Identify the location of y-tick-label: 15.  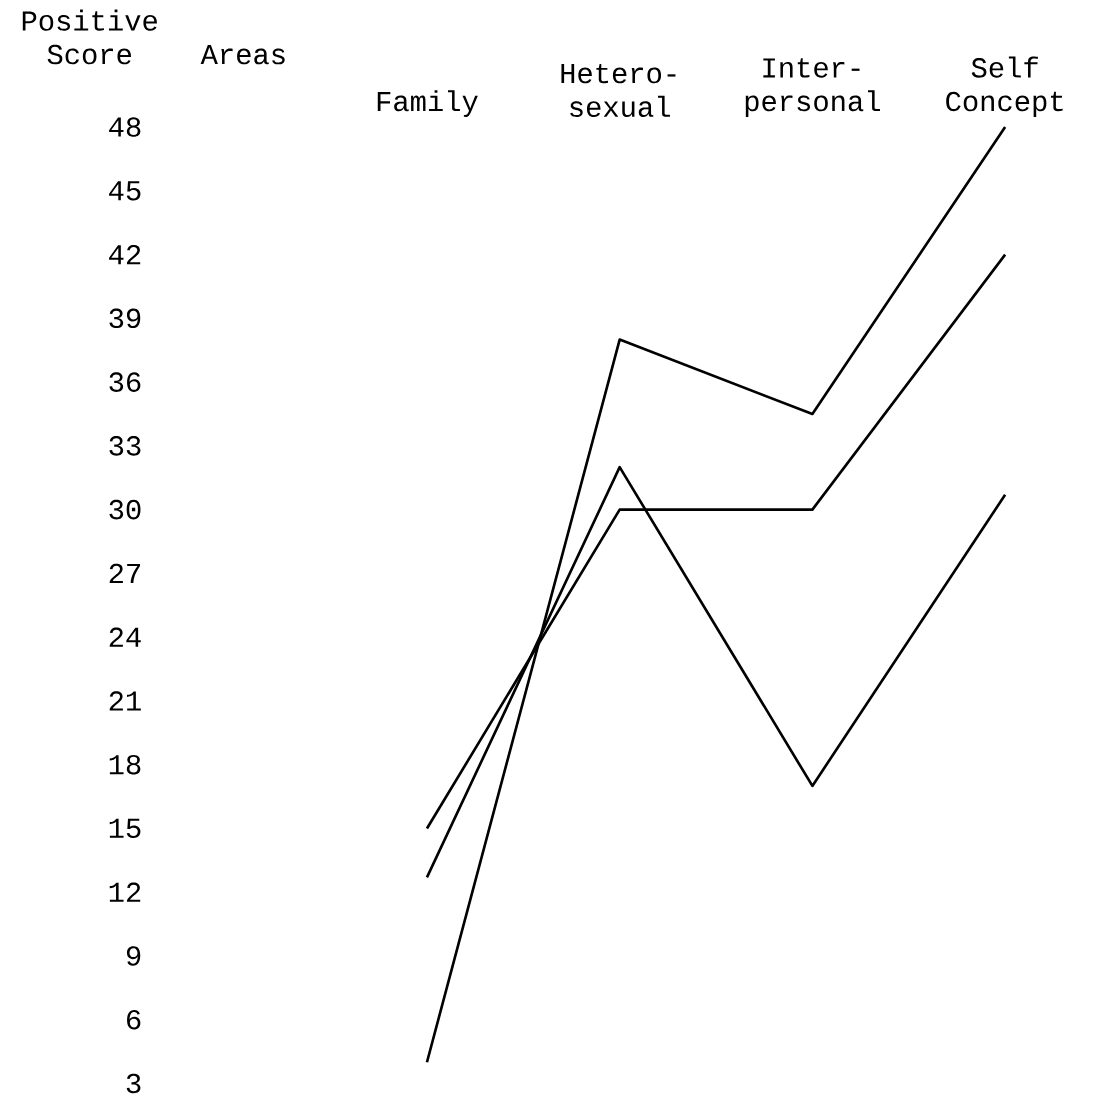
(125, 828).